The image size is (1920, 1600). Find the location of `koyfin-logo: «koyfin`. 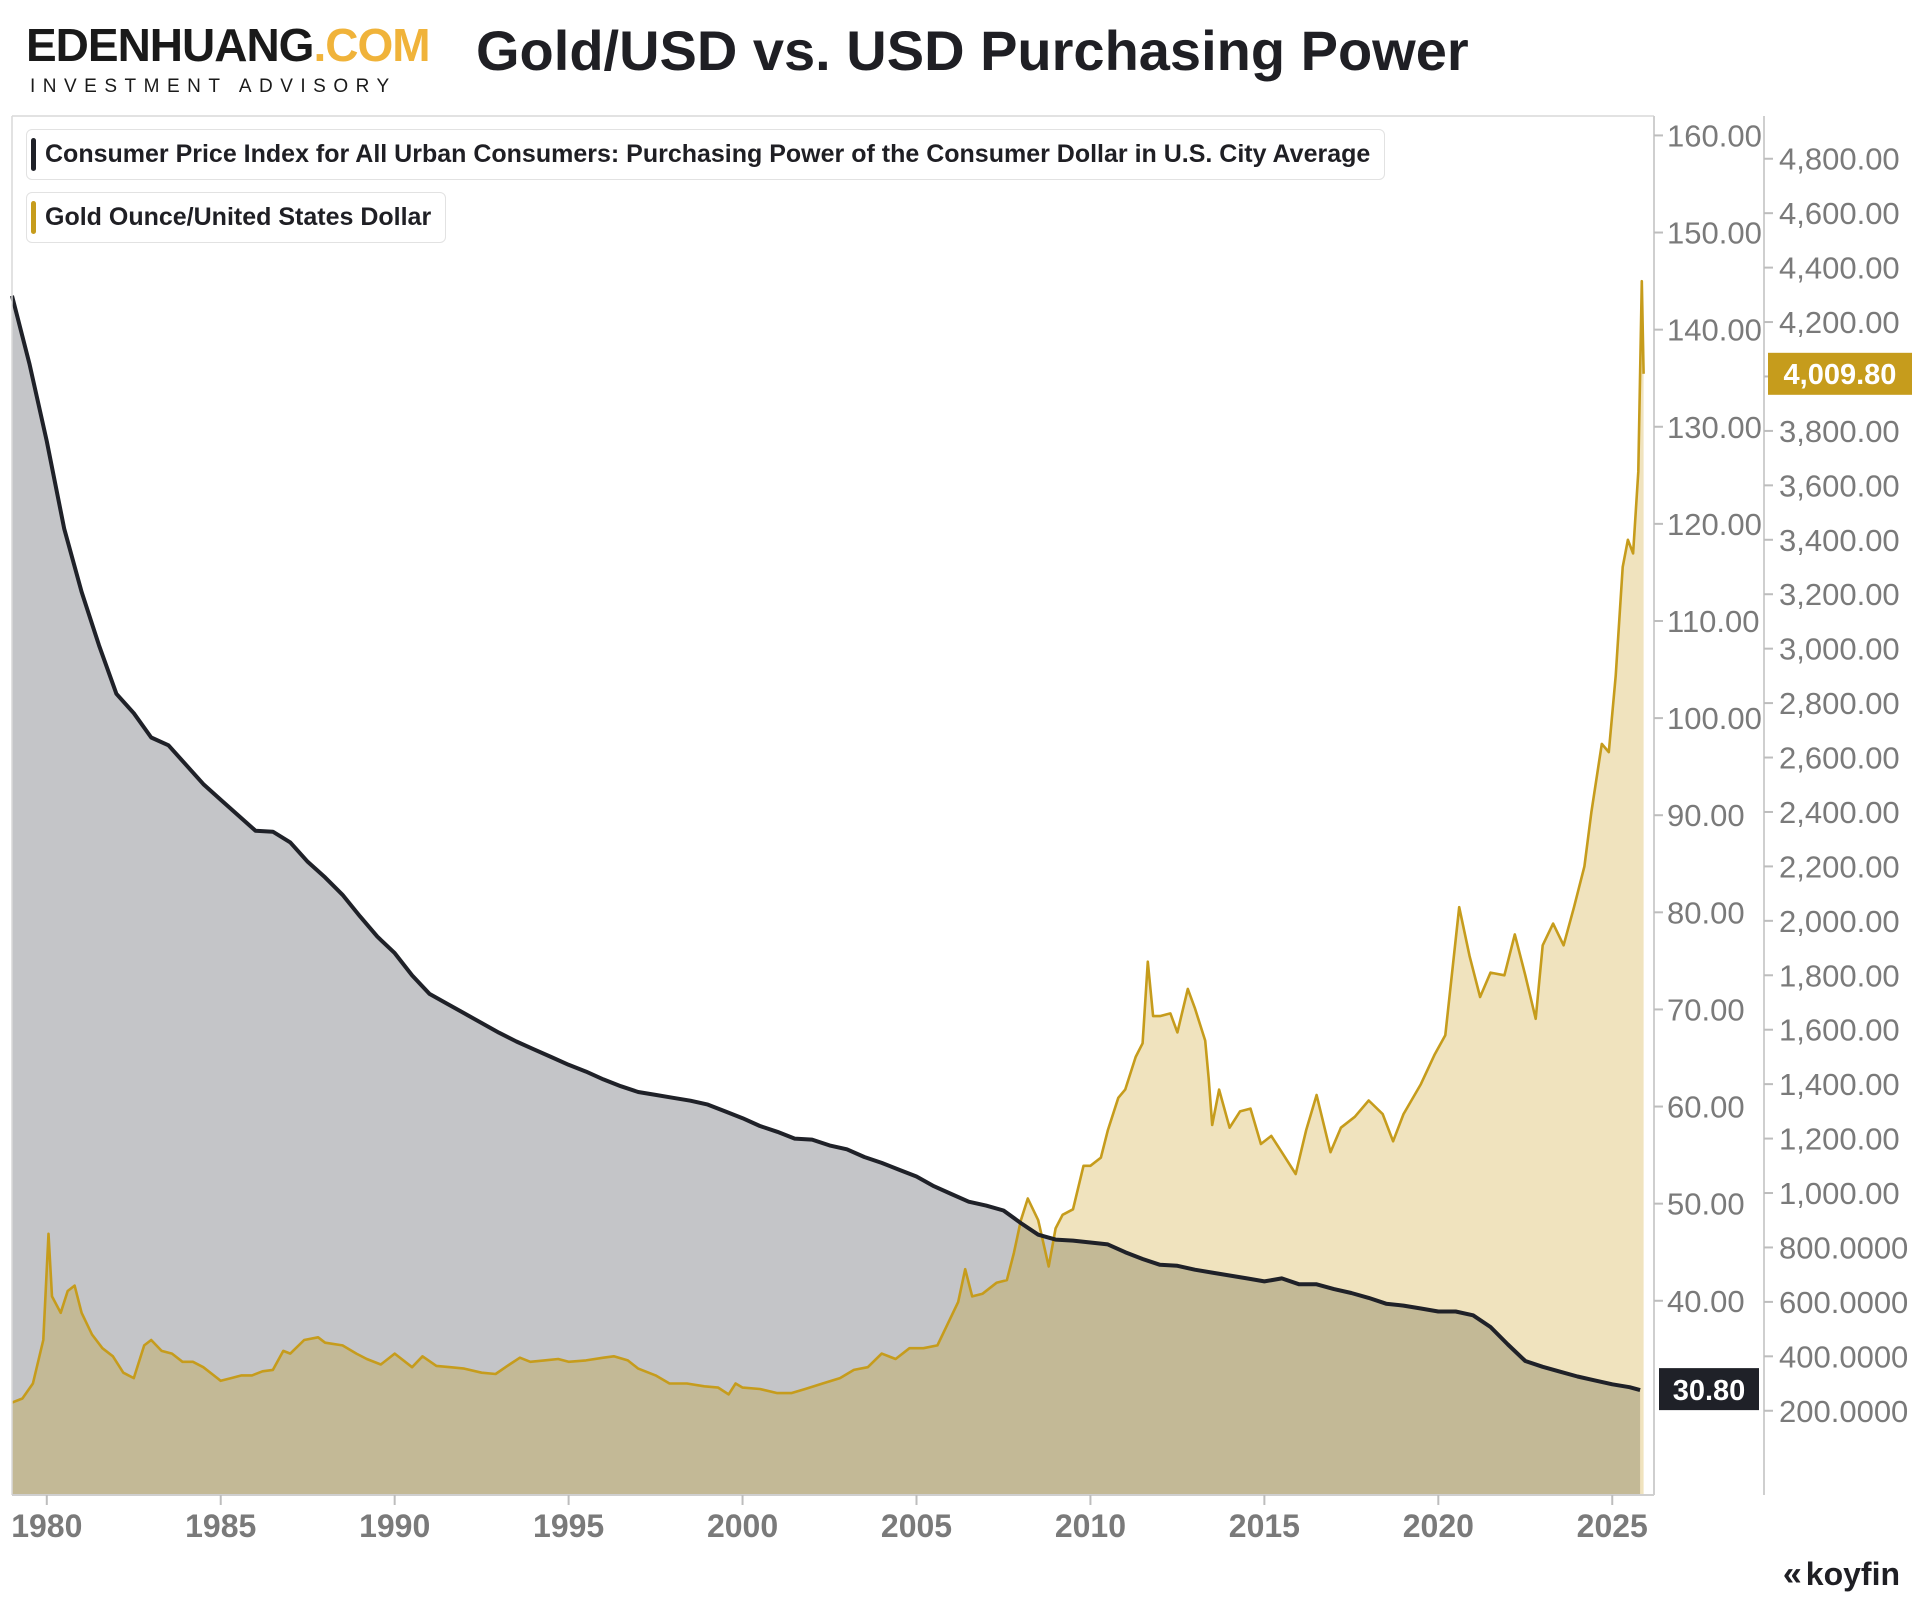

koyfin-logo: «koyfin is located at coordinates (1841, 1574).